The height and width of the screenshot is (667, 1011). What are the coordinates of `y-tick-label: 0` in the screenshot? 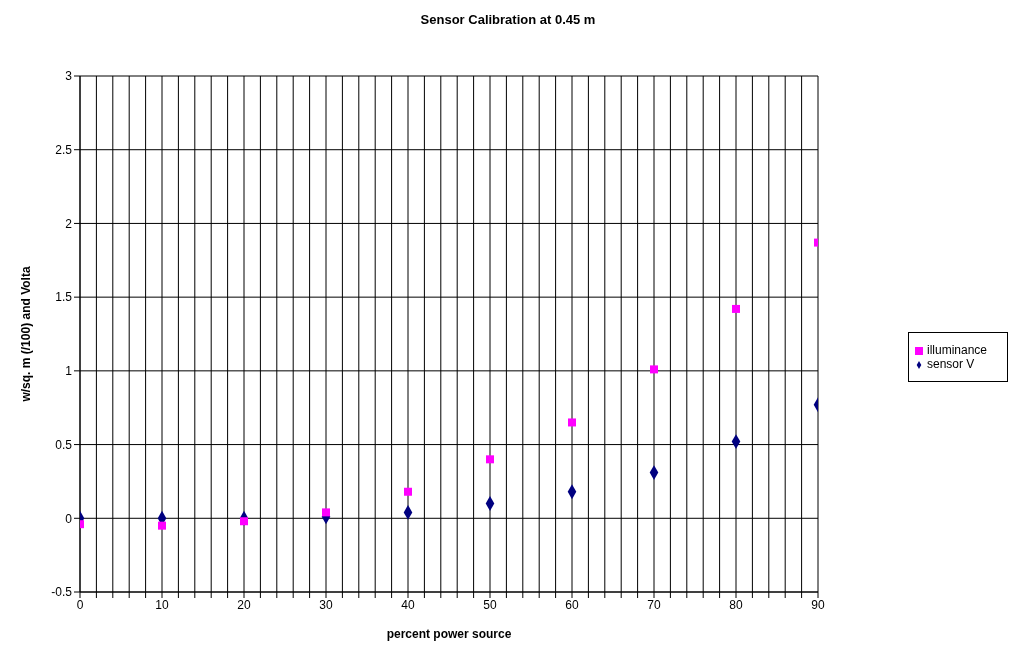 It's located at (69, 518).